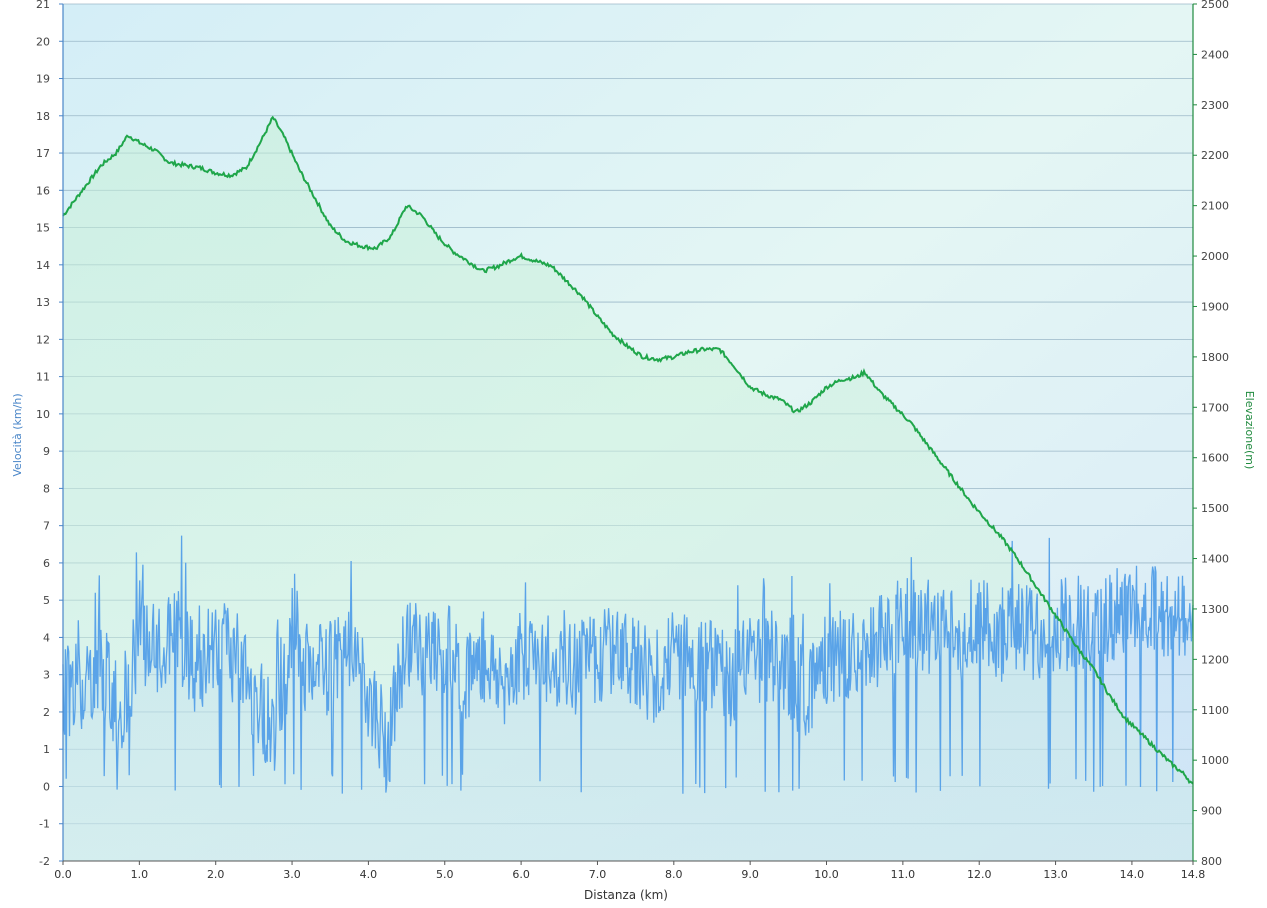  What do you see at coordinates (445, 874) in the screenshot?
I see `x-tick-label: 5.0` at bounding box center [445, 874].